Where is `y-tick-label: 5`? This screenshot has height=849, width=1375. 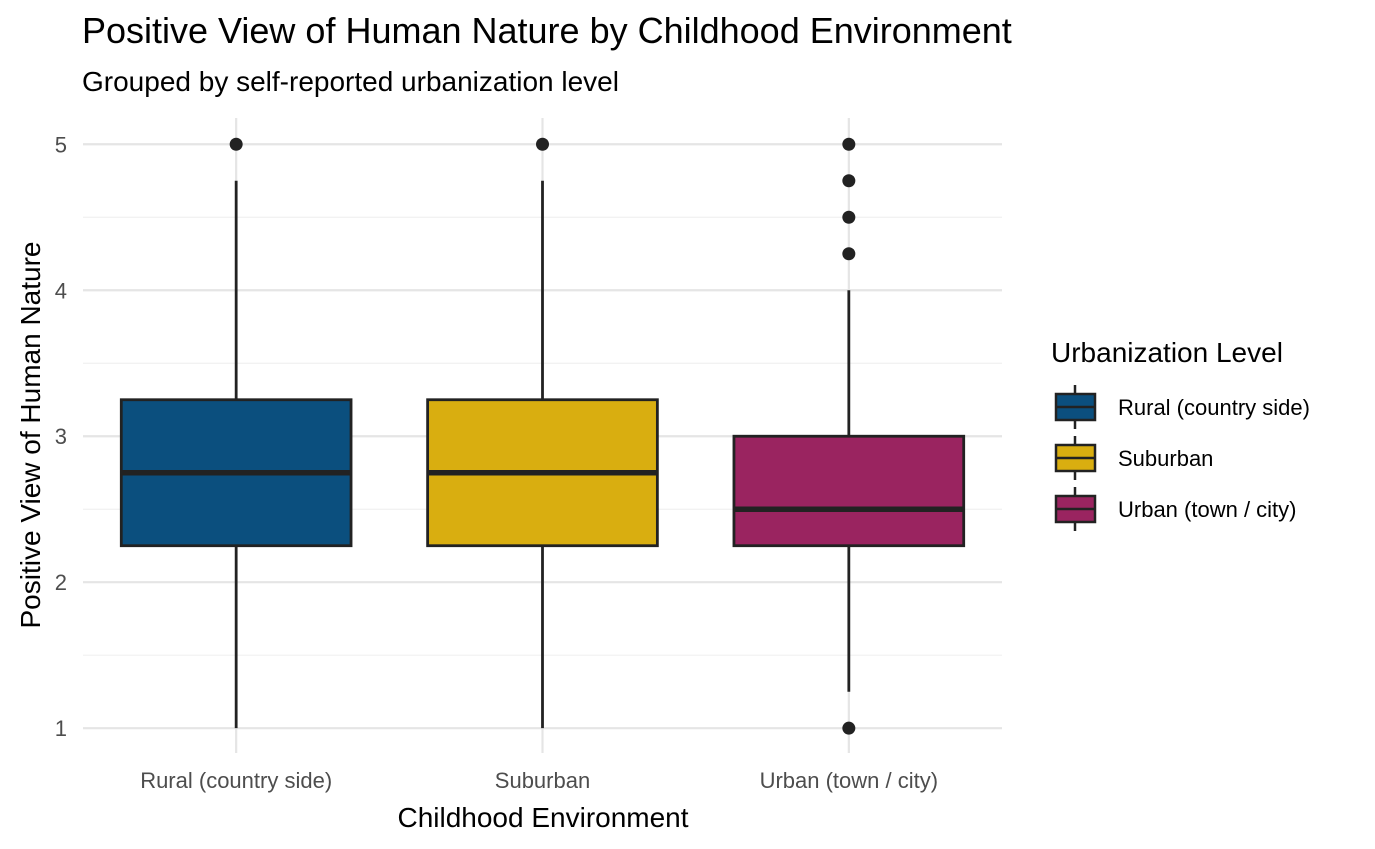
y-tick-label: 5 is located at coordinates (61, 144).